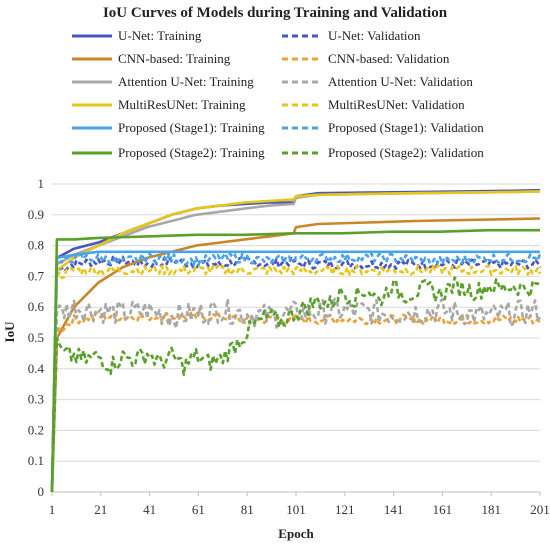  What do you see at coordinates (374, 35) in the screenshot?
I see `legend-label: U-Net: Validation` at bounding box center [374, 35].